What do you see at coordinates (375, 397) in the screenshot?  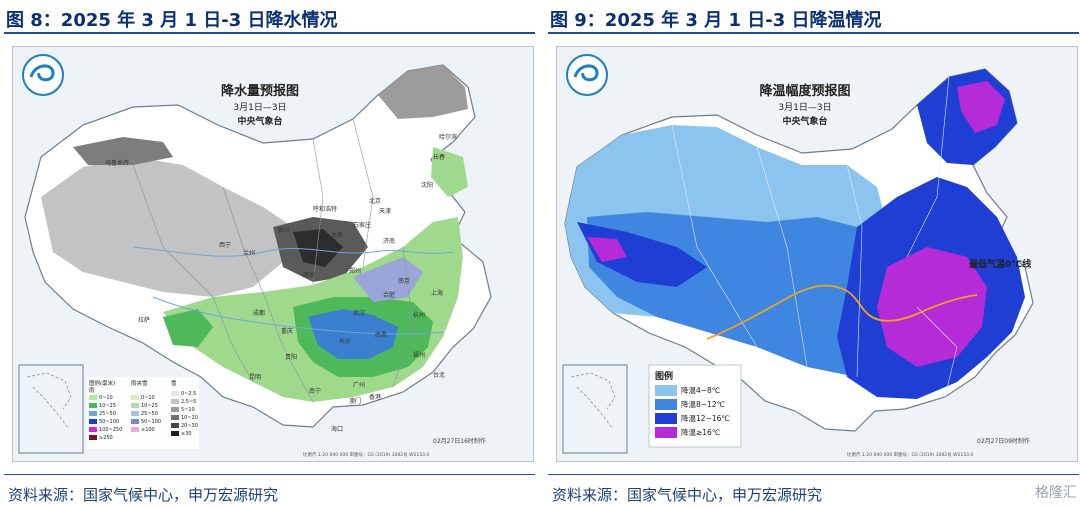 I see `city-label: 香港` at bounding box center [375, 397].